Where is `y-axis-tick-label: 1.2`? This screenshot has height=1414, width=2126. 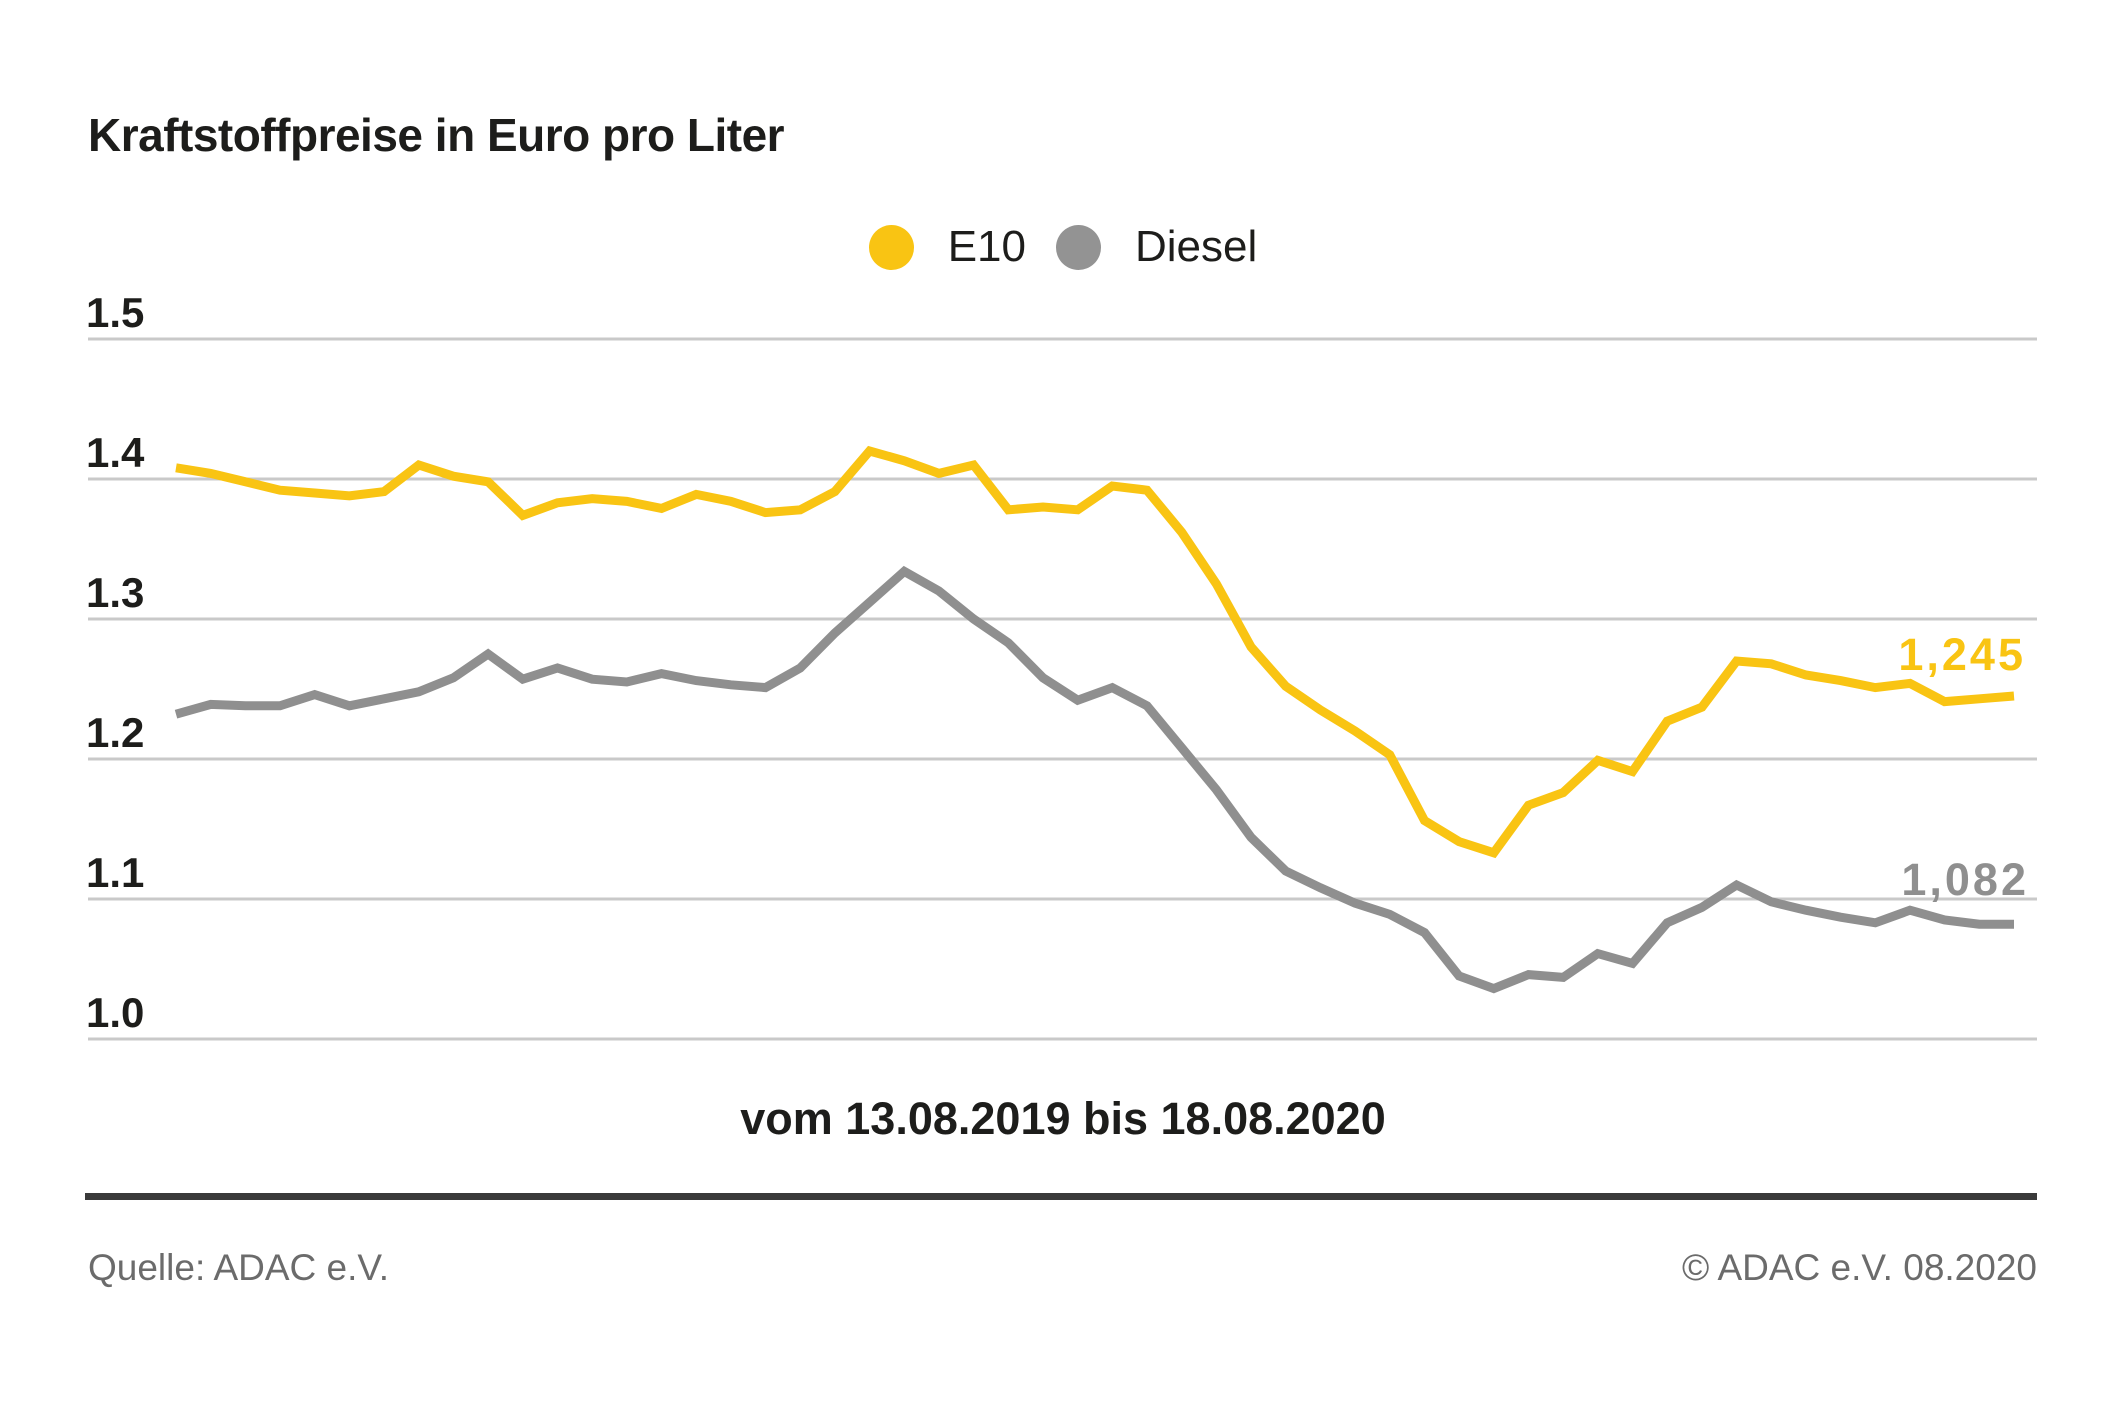 y-axis-tick-label: 1.2 is located at coordinates (115, 732).